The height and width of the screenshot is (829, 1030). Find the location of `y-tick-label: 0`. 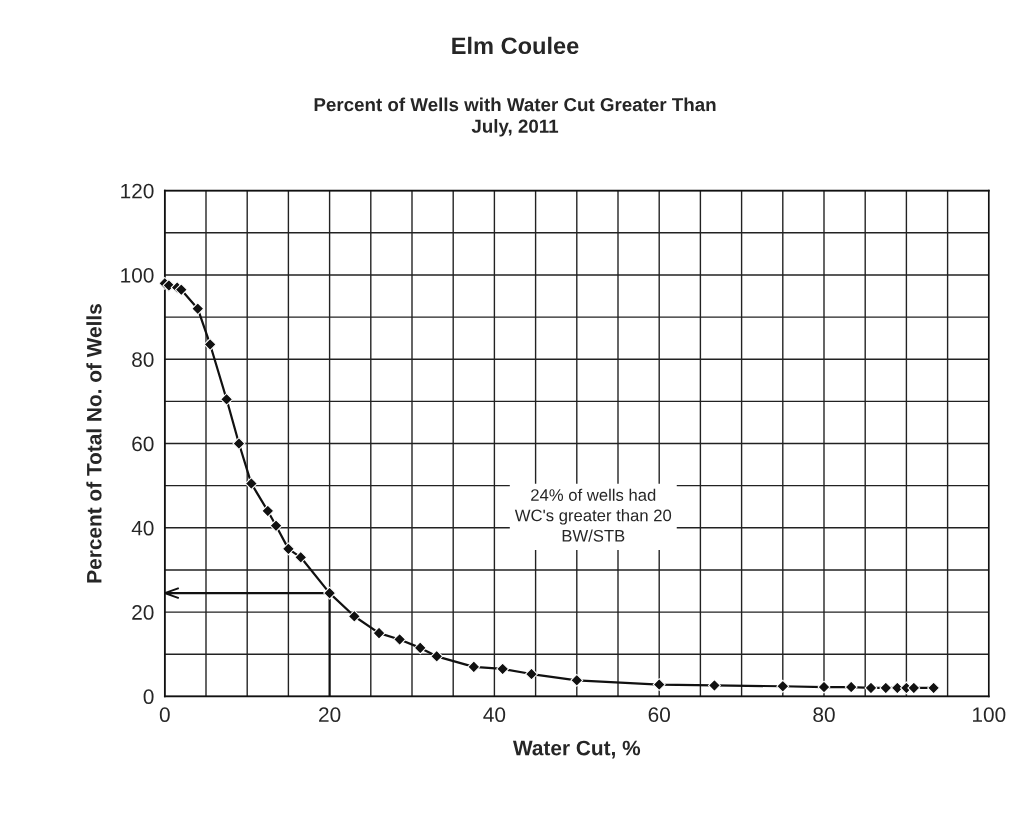

y-tick-label: 0 is located at coordinates (148, 697).